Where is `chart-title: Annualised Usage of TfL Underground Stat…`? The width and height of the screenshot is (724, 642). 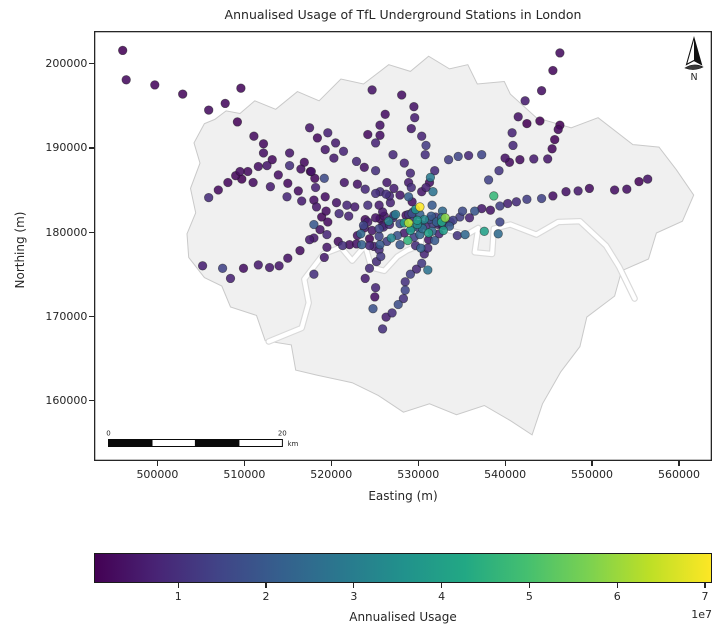 chart-title: Annualised Usage of TfL Underground Stat… is located at coordinates (403, 14).